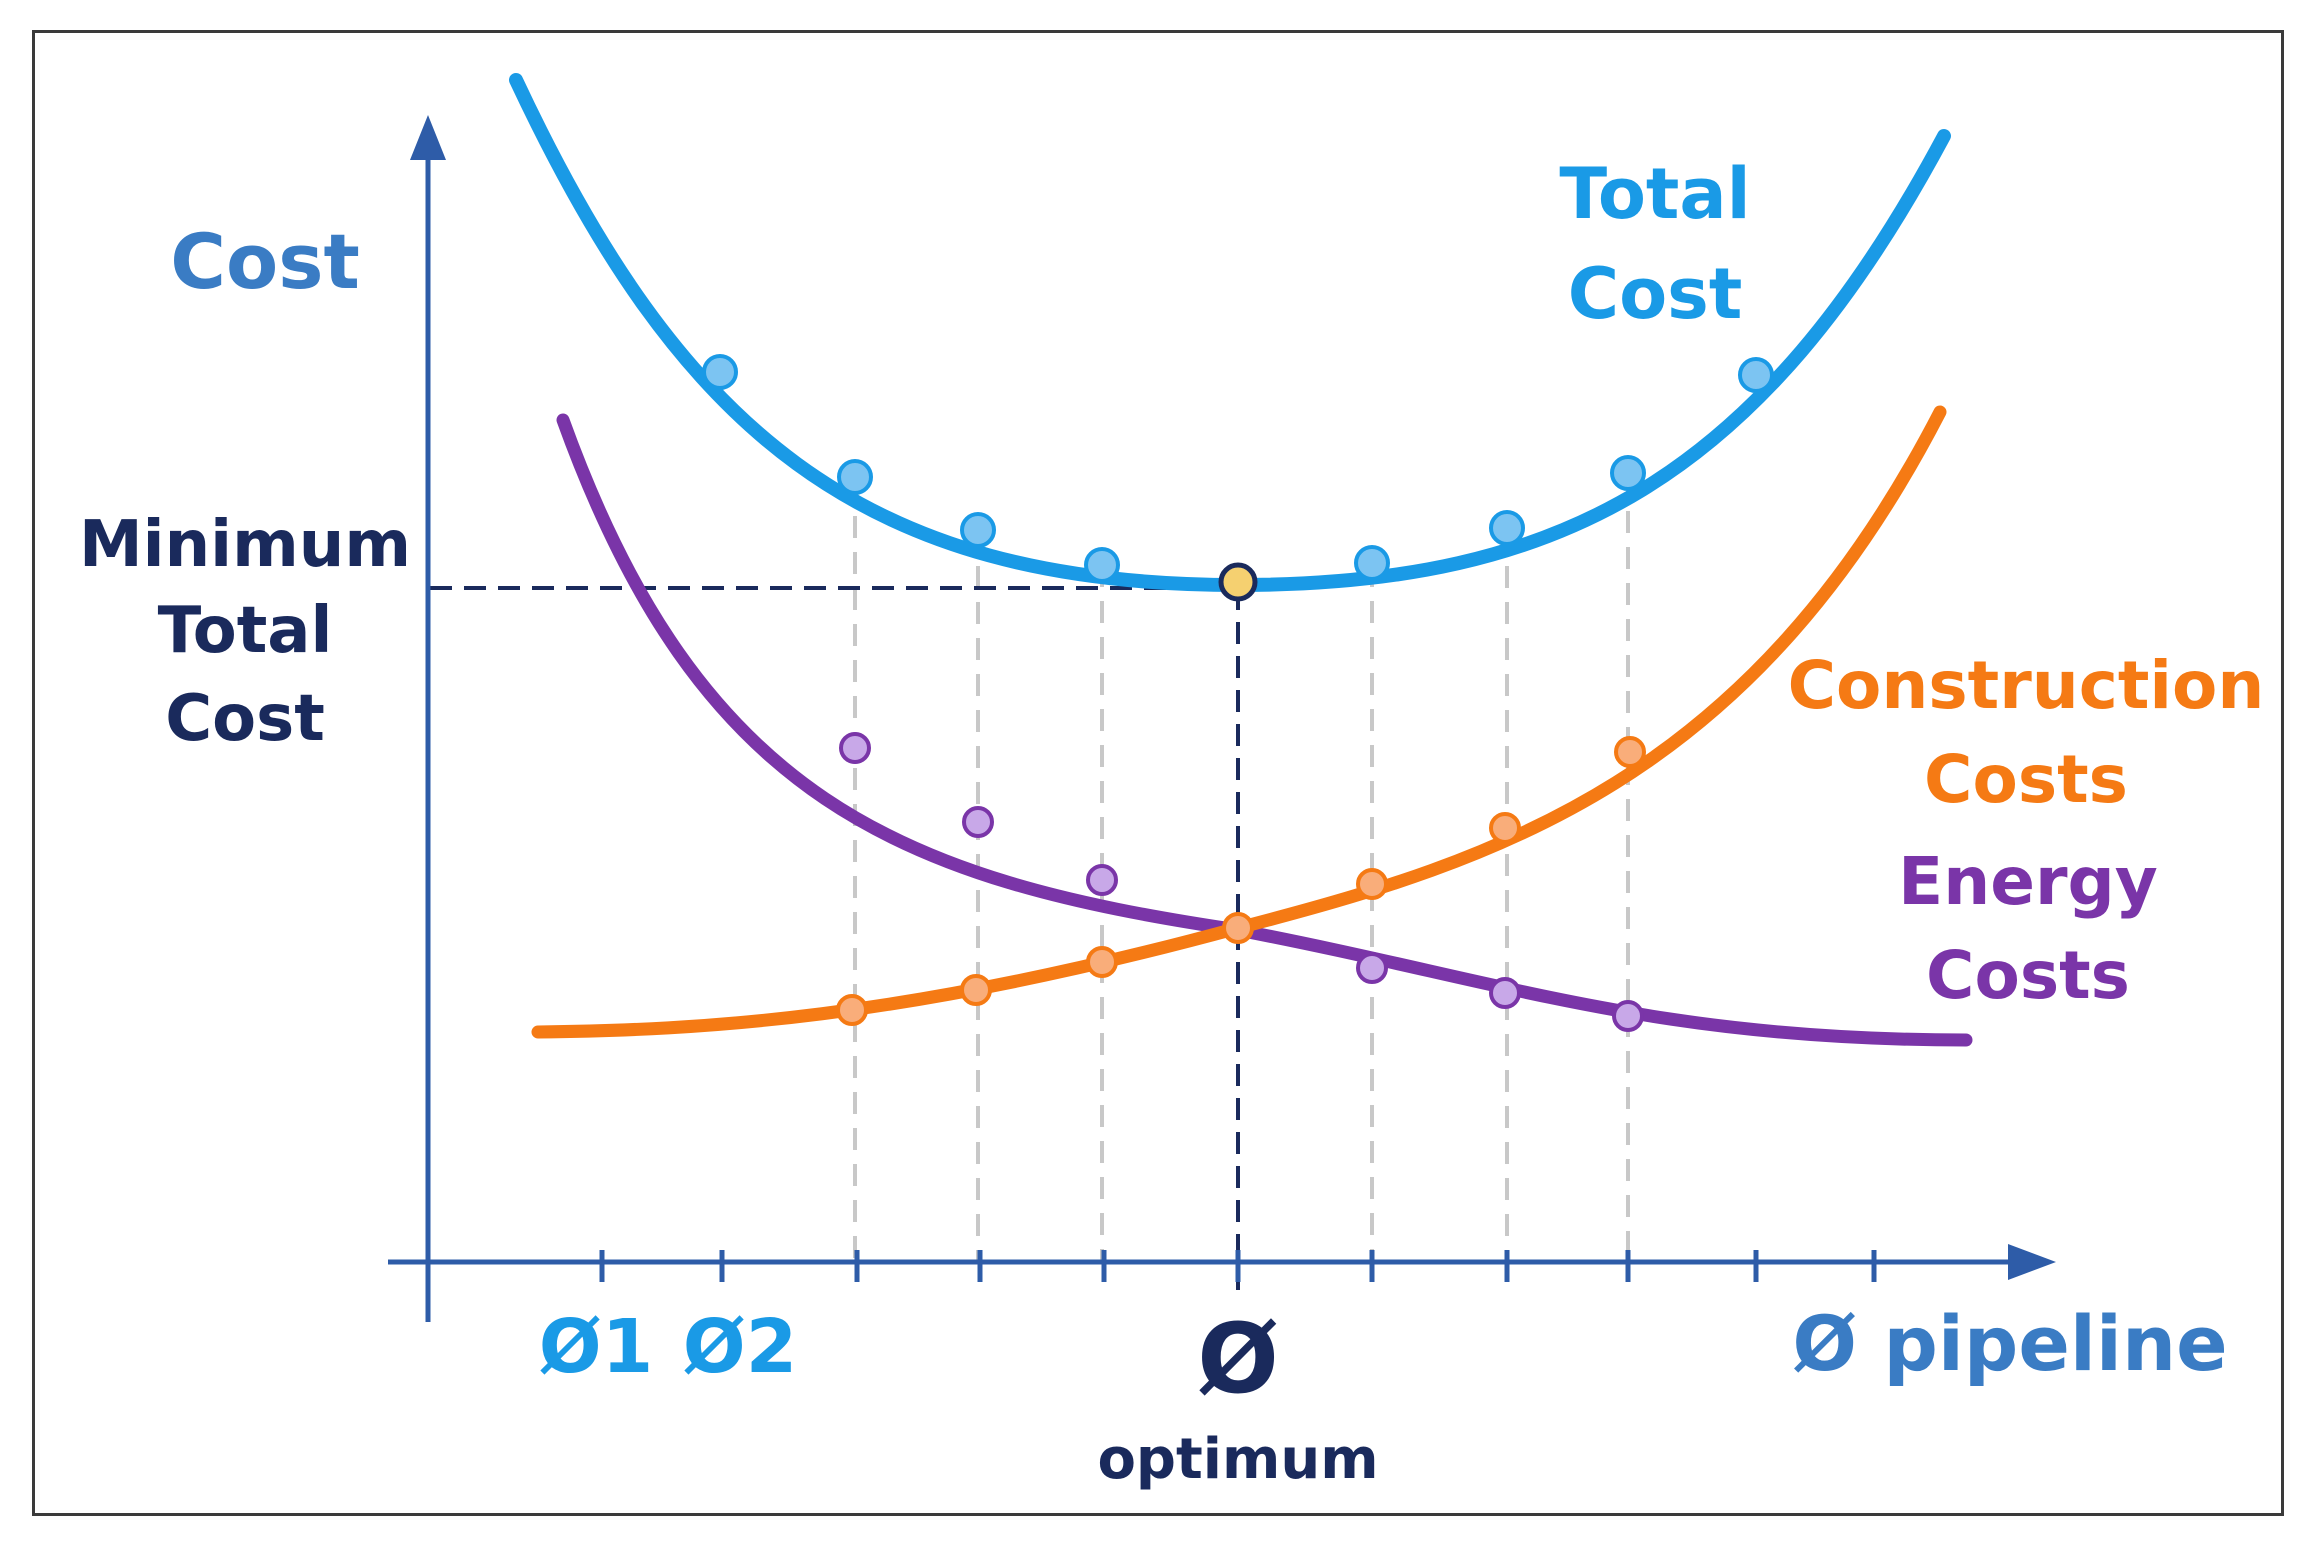  Describe the element at coordinates (265, 261) in the screenshot. I see `y-axis-label: Cost` at that location.